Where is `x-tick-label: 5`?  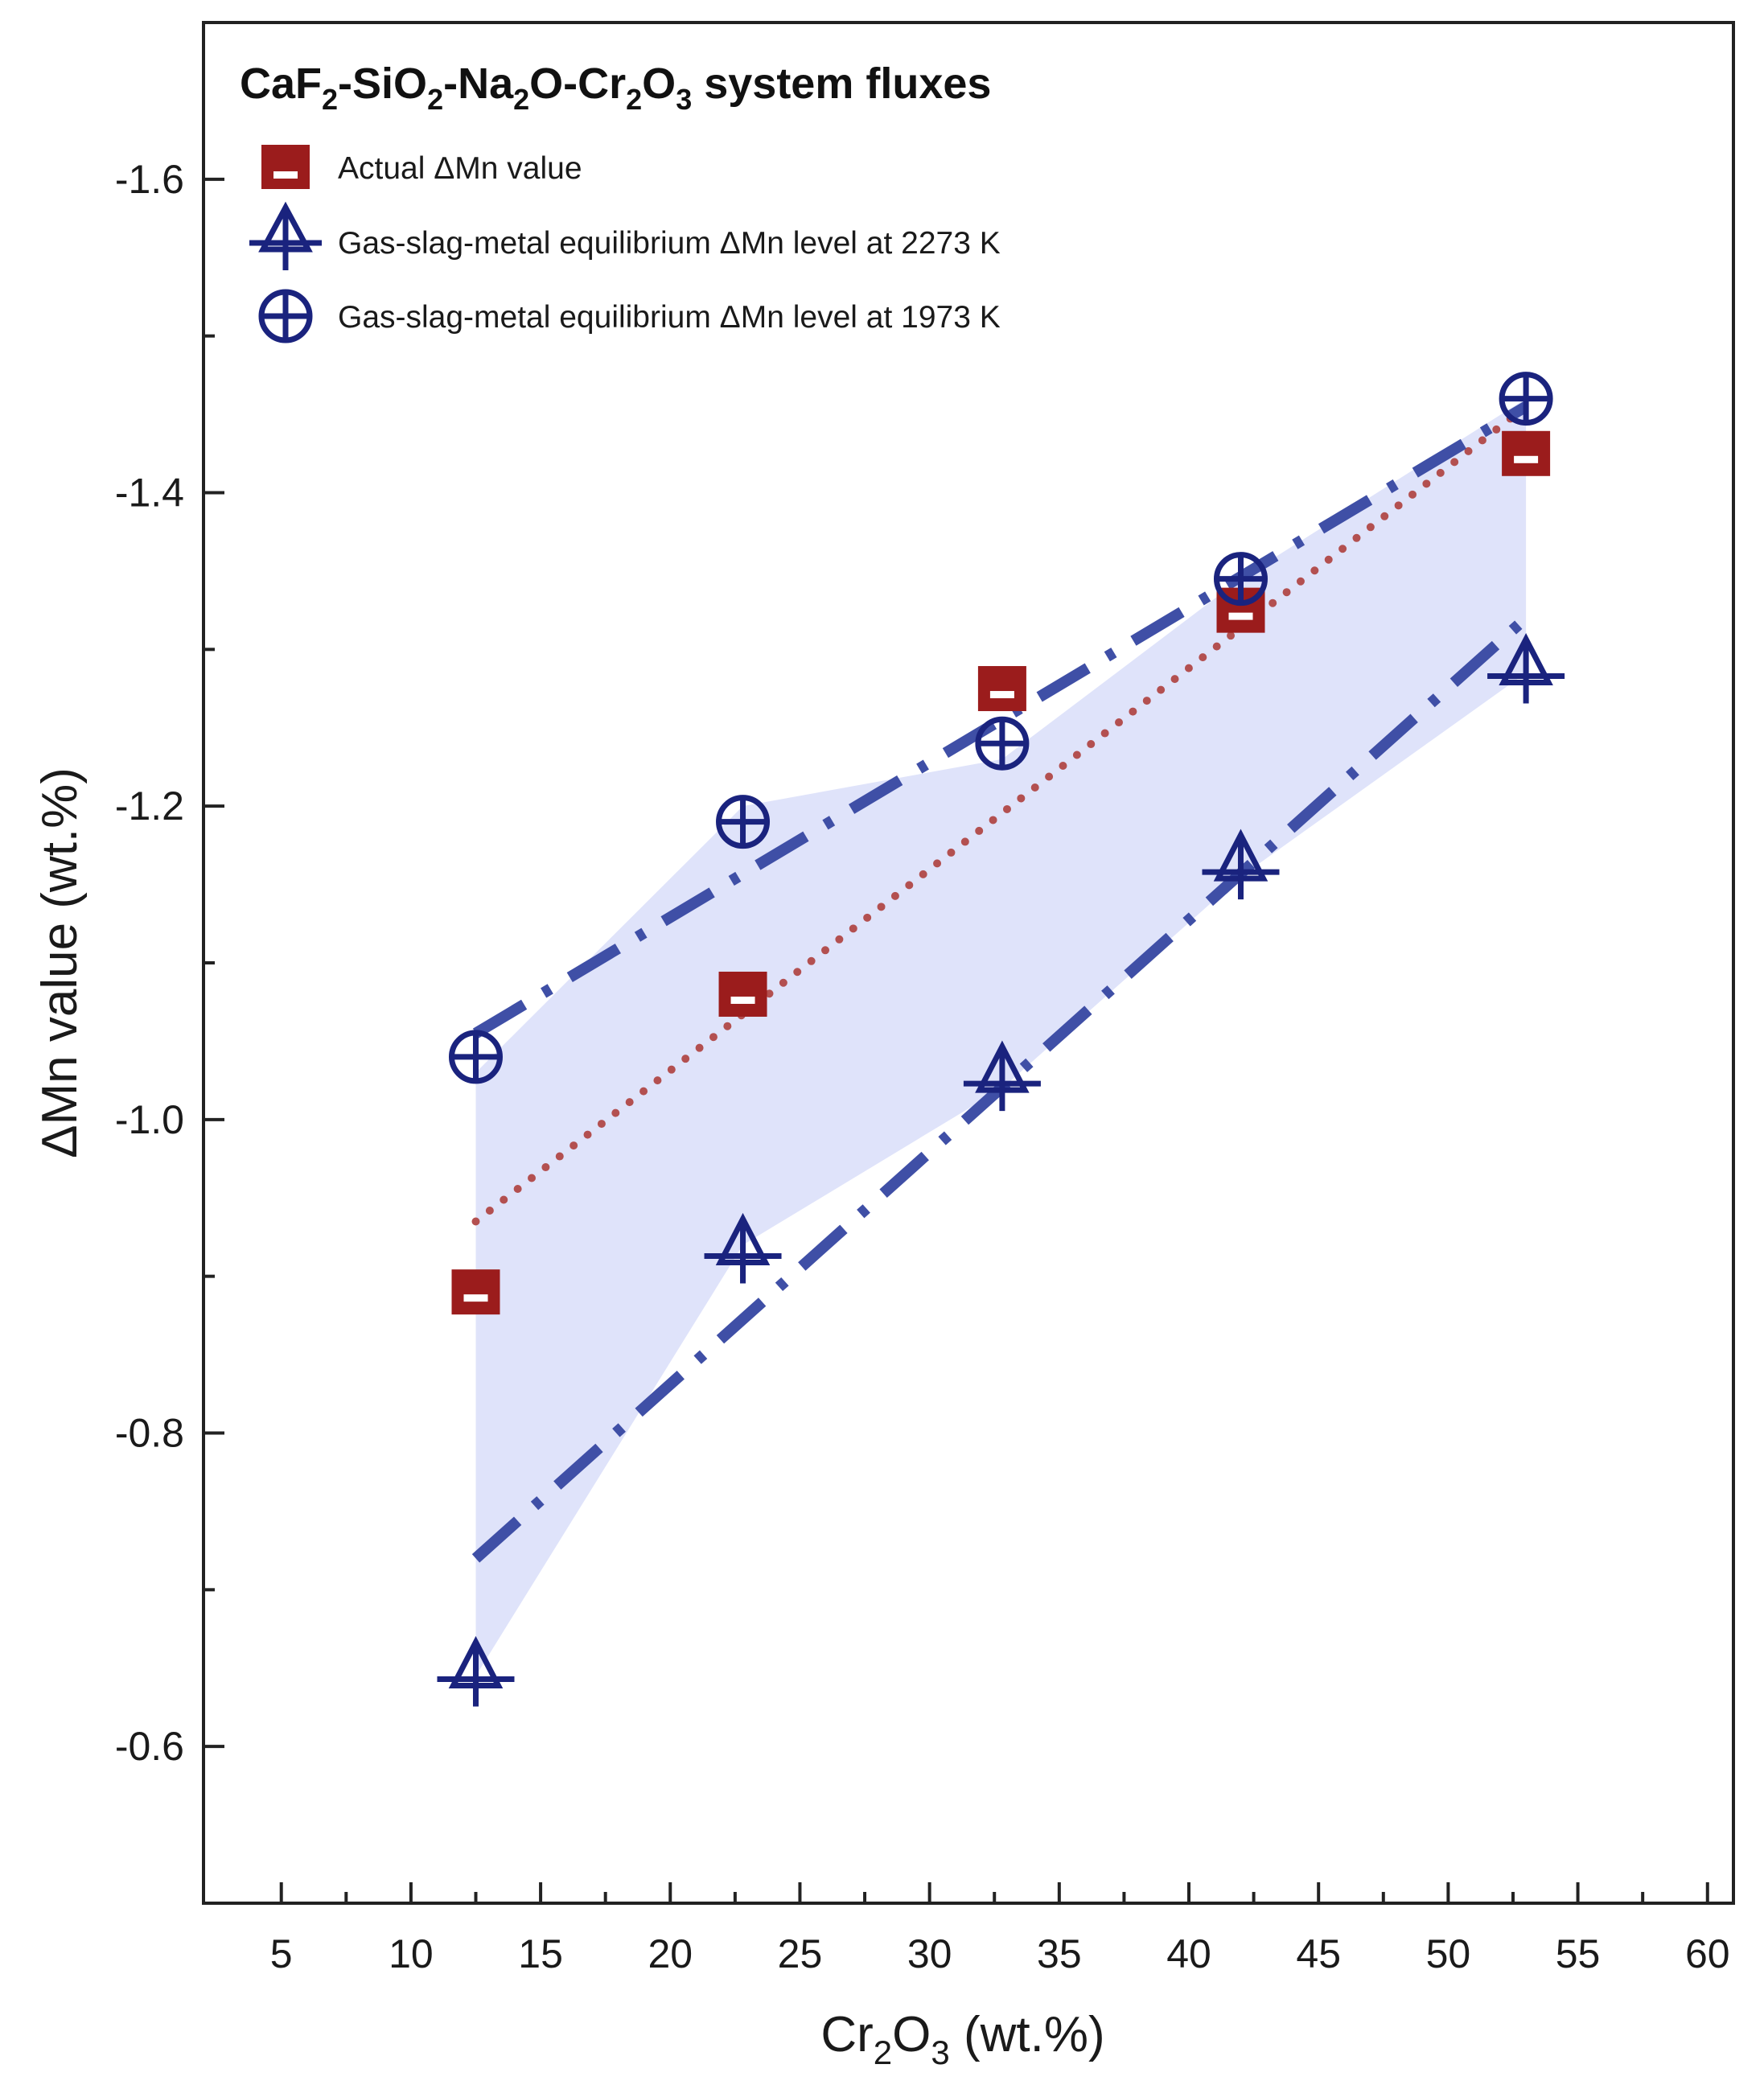 x-tick-label: 5 is located at coordinates (281, 1953).